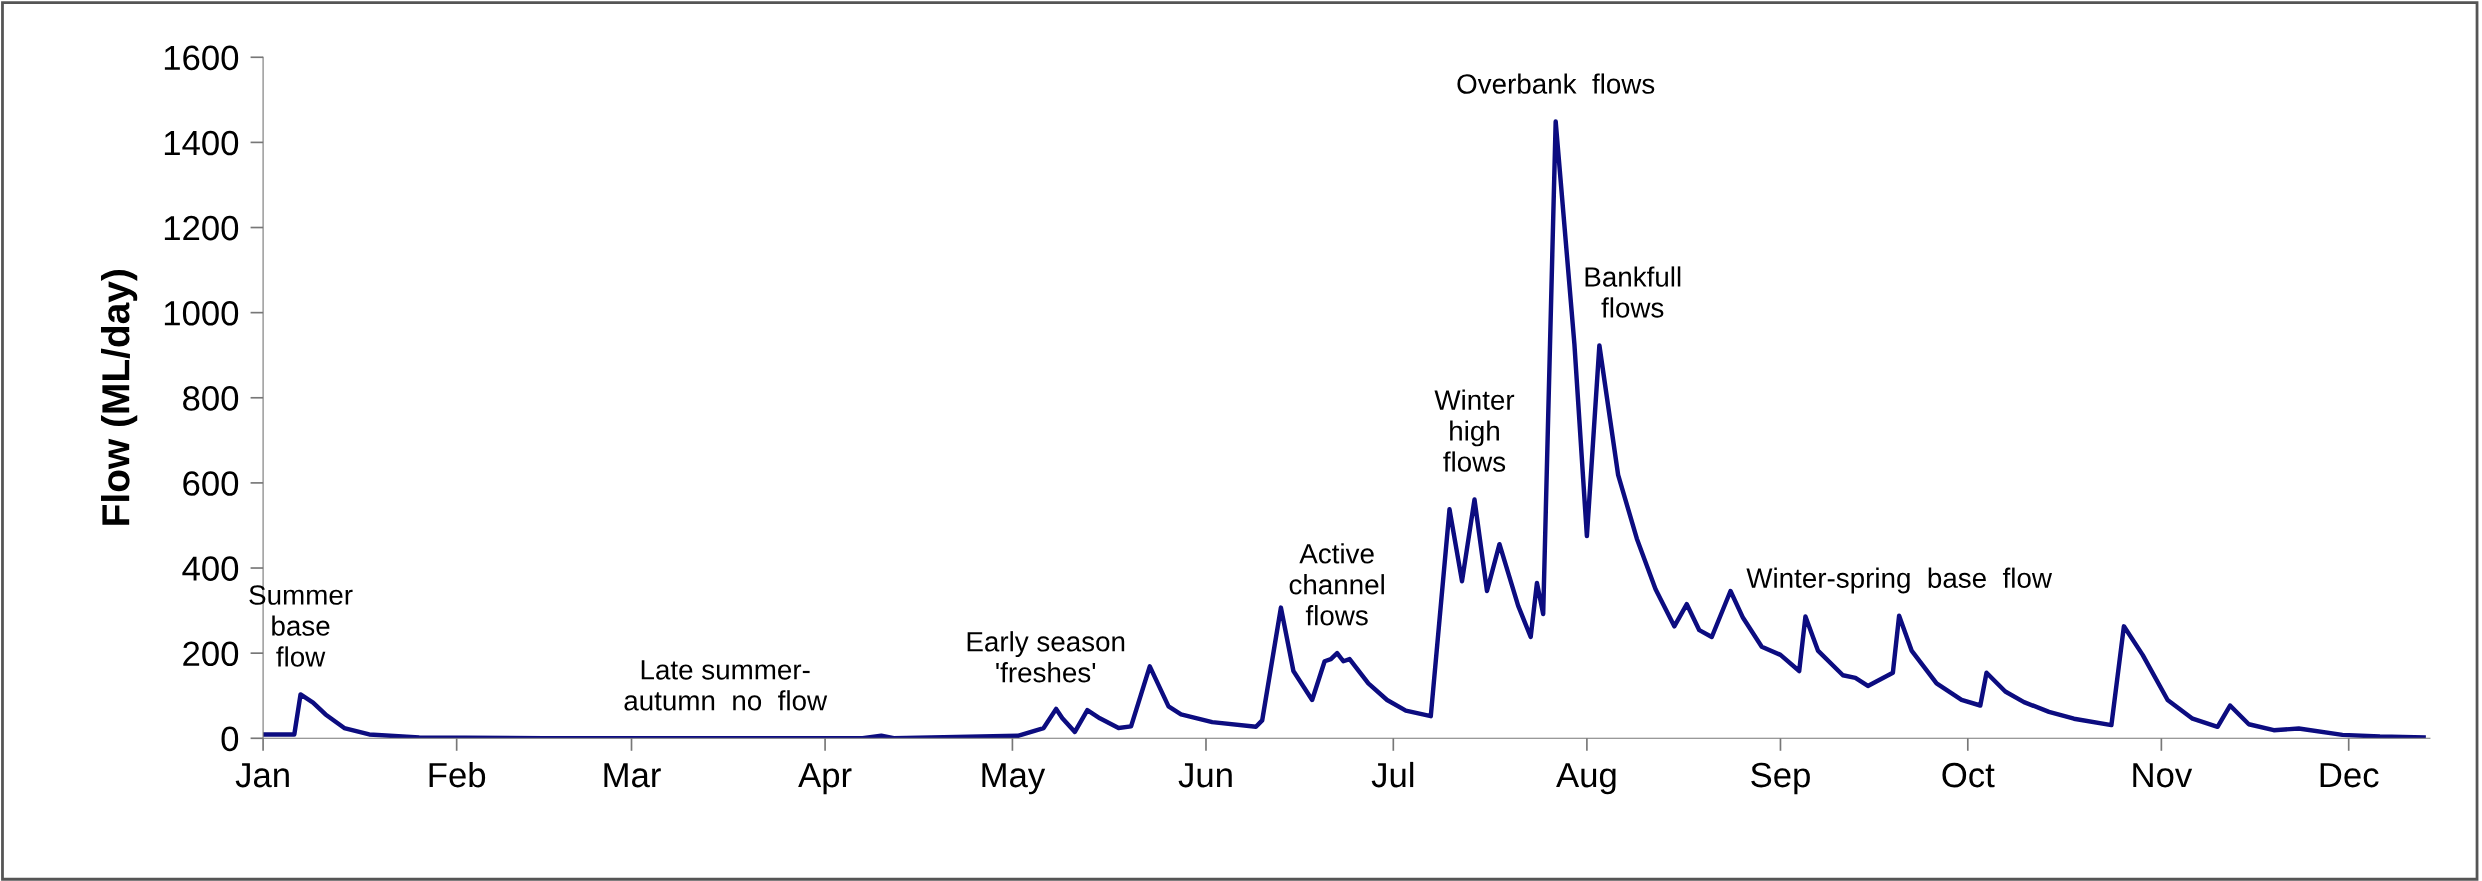 This screenshot has width=2482, height=881. Describe the element at coordinates (1474, 430) in the screenshot. I see `annotation: Winter high flows` at that location.